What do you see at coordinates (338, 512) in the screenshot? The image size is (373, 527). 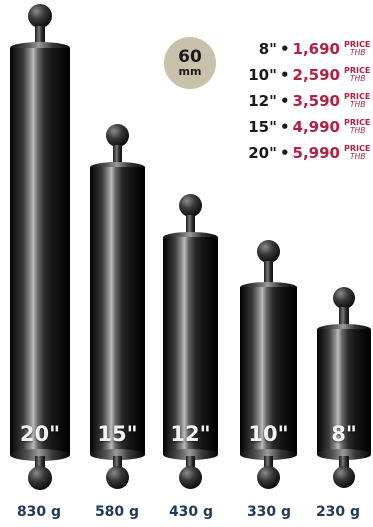 I see `weight-label-8: 230 g` at bounding box center [338, 512].